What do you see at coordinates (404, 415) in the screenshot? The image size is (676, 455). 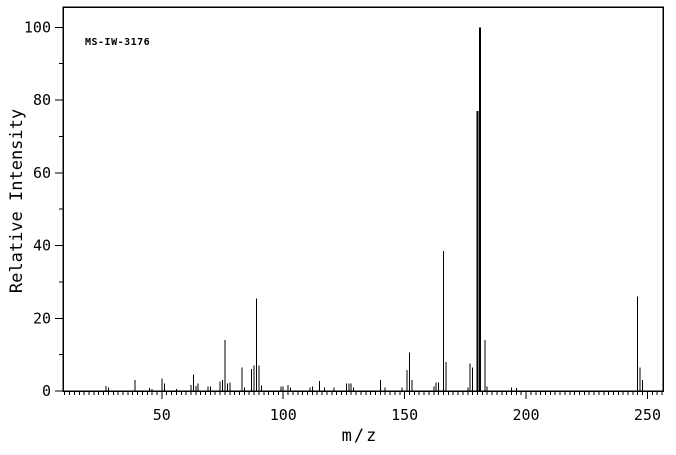 I see `x-tick-label-150: 150` at bounding box center [404, 415].